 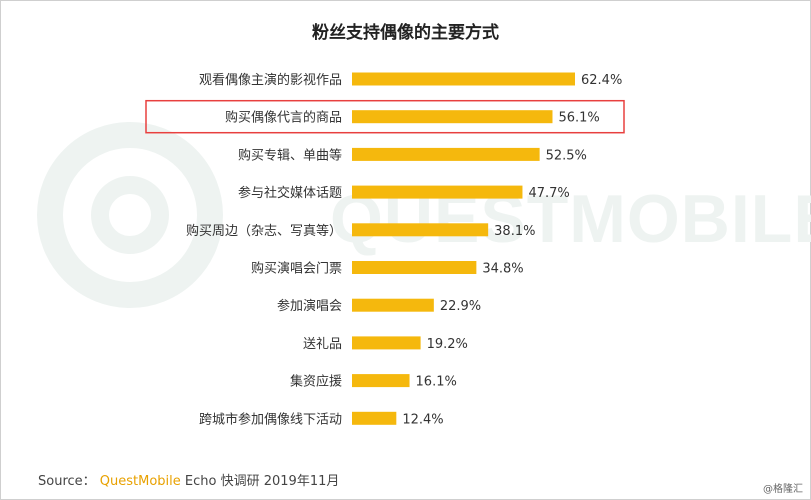 What do you see at coordinates (601, 80) in the screenshot?
I see `value-label: 62.4%` at bounding box center [601, 80].